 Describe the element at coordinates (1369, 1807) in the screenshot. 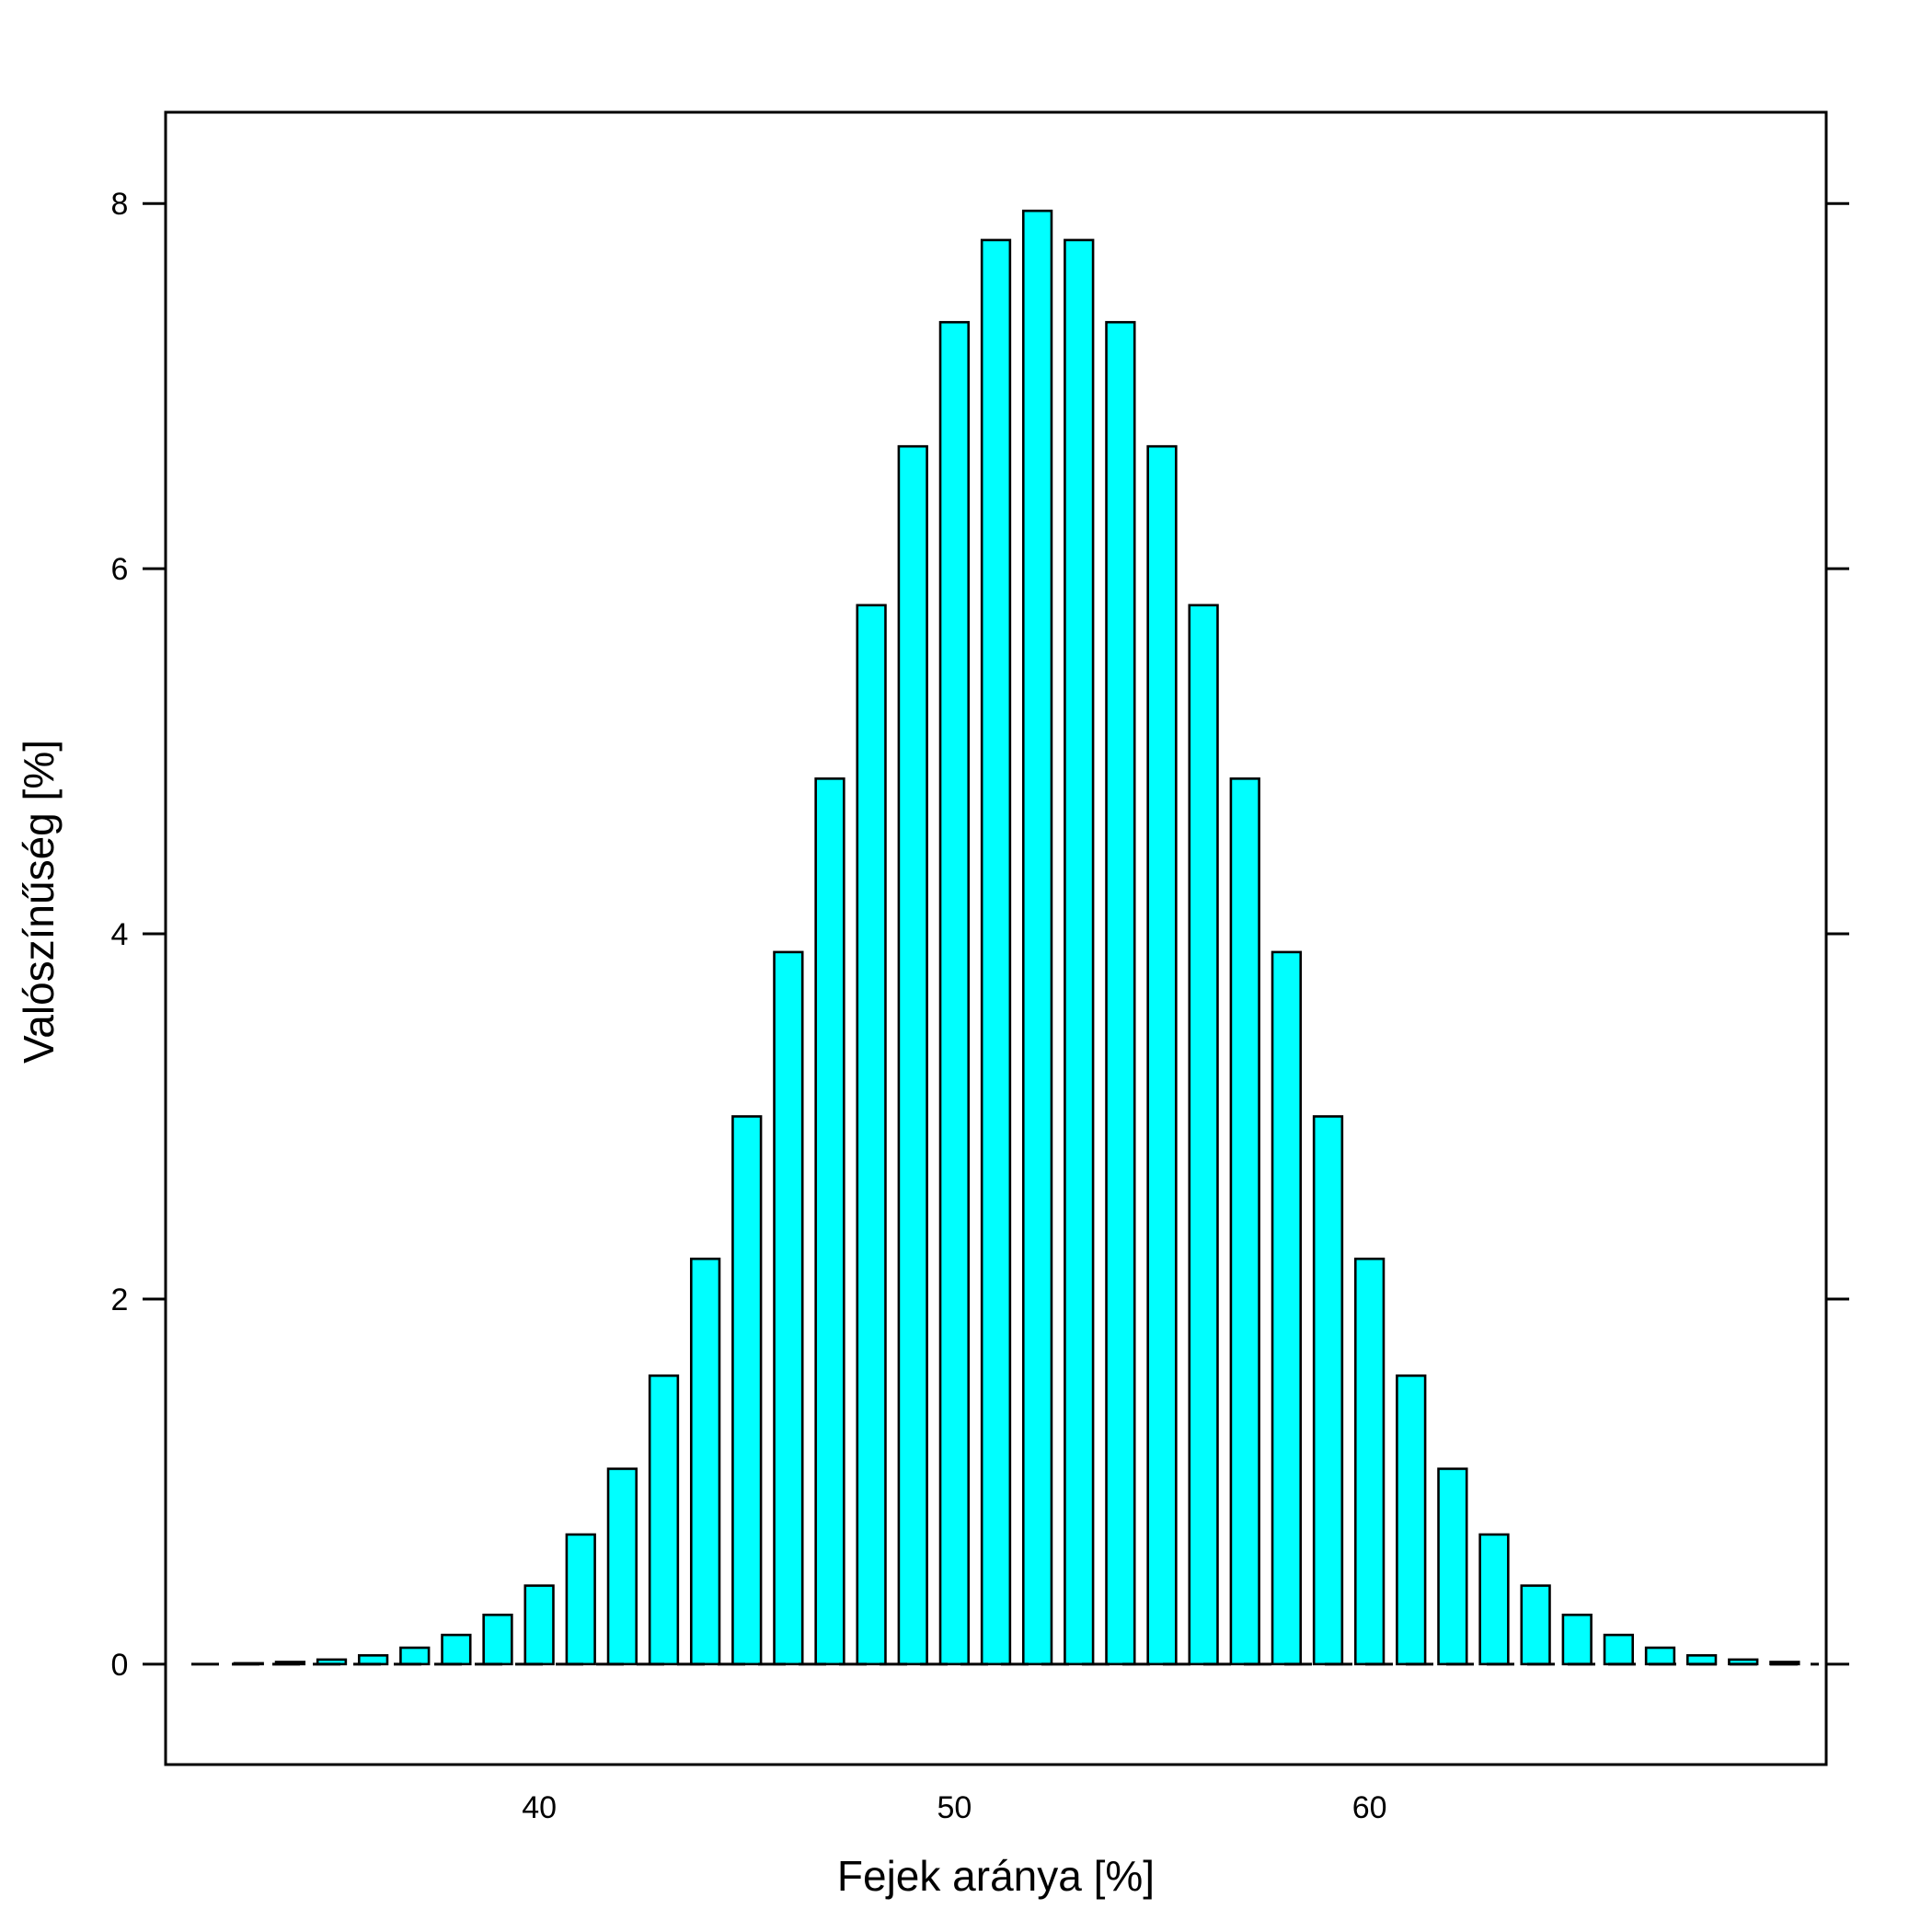

I see `x-tick-label: 60` at that location.